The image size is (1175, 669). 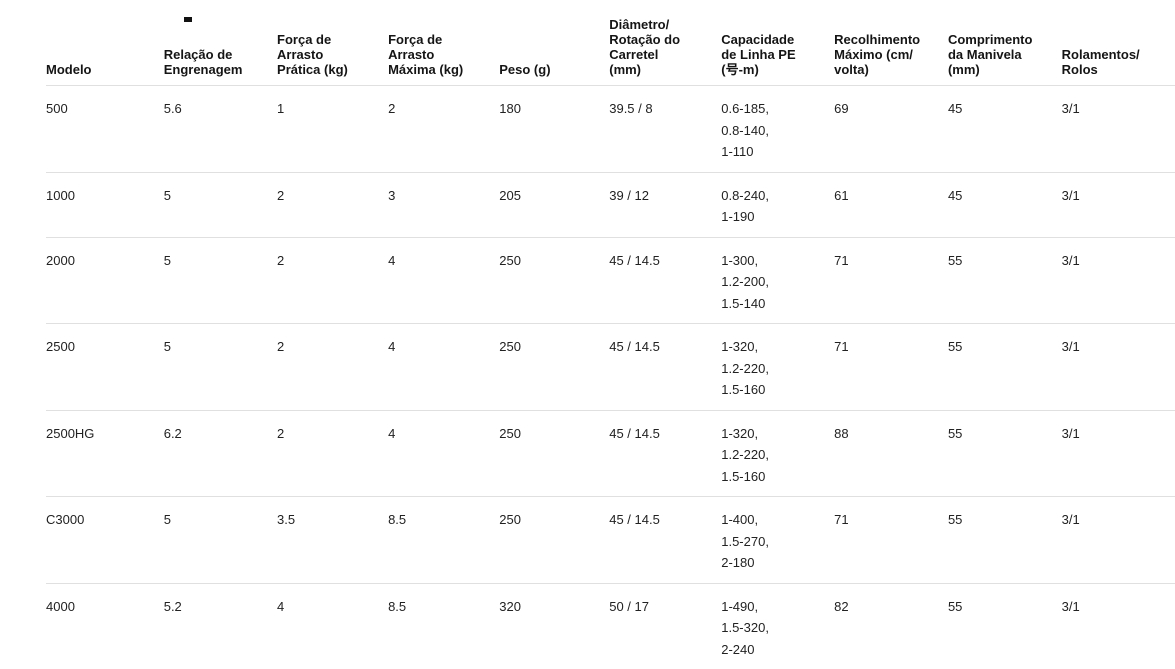 I want to click on cell-forca-arrasto-pratica: 3.5, so click(x=332, y=540).